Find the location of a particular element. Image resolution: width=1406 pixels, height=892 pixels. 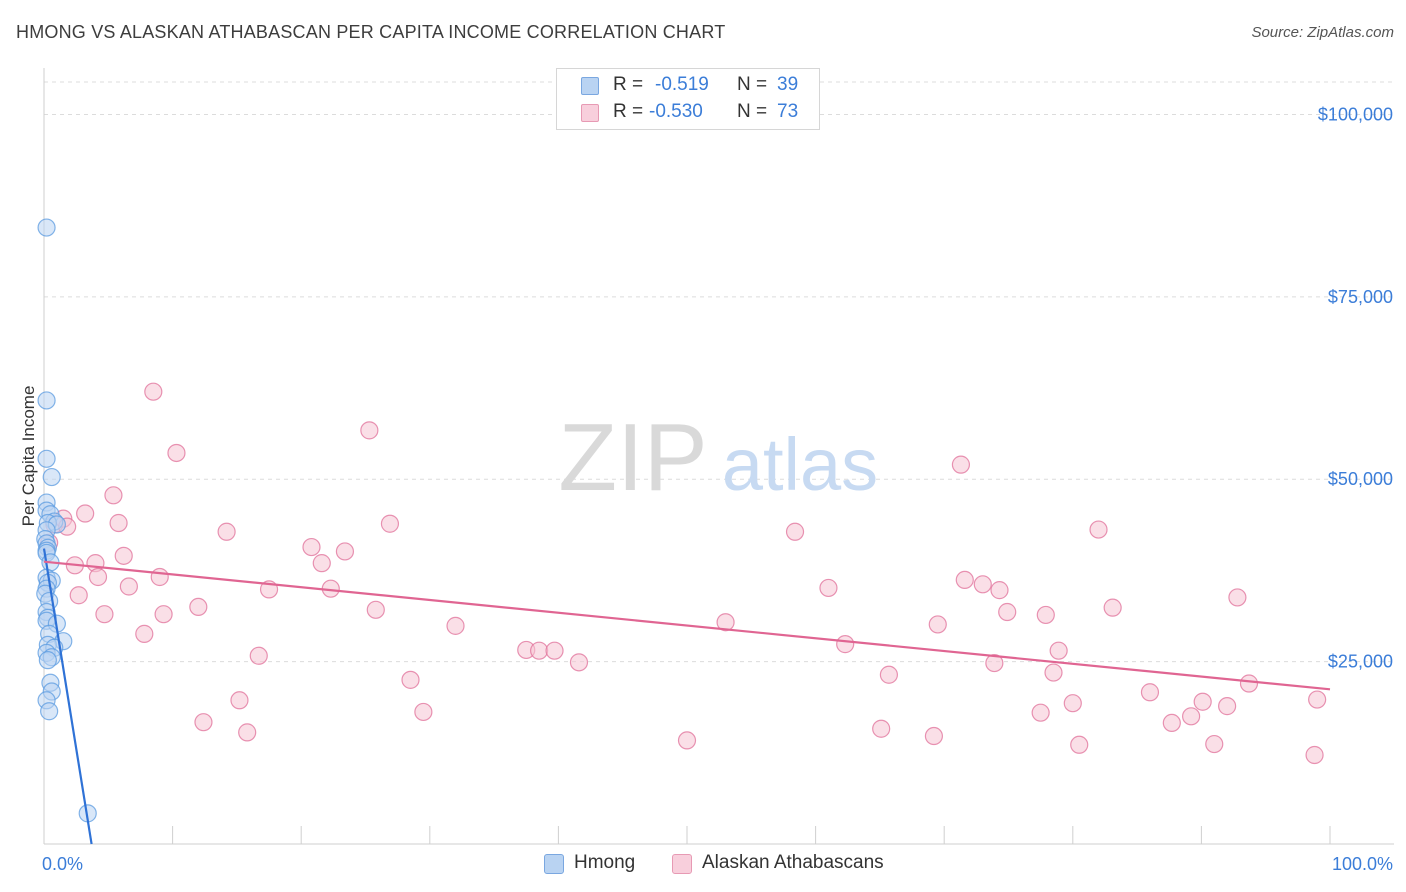

y-axis-label: Per Capita Income is located at coordinates (28, 456).